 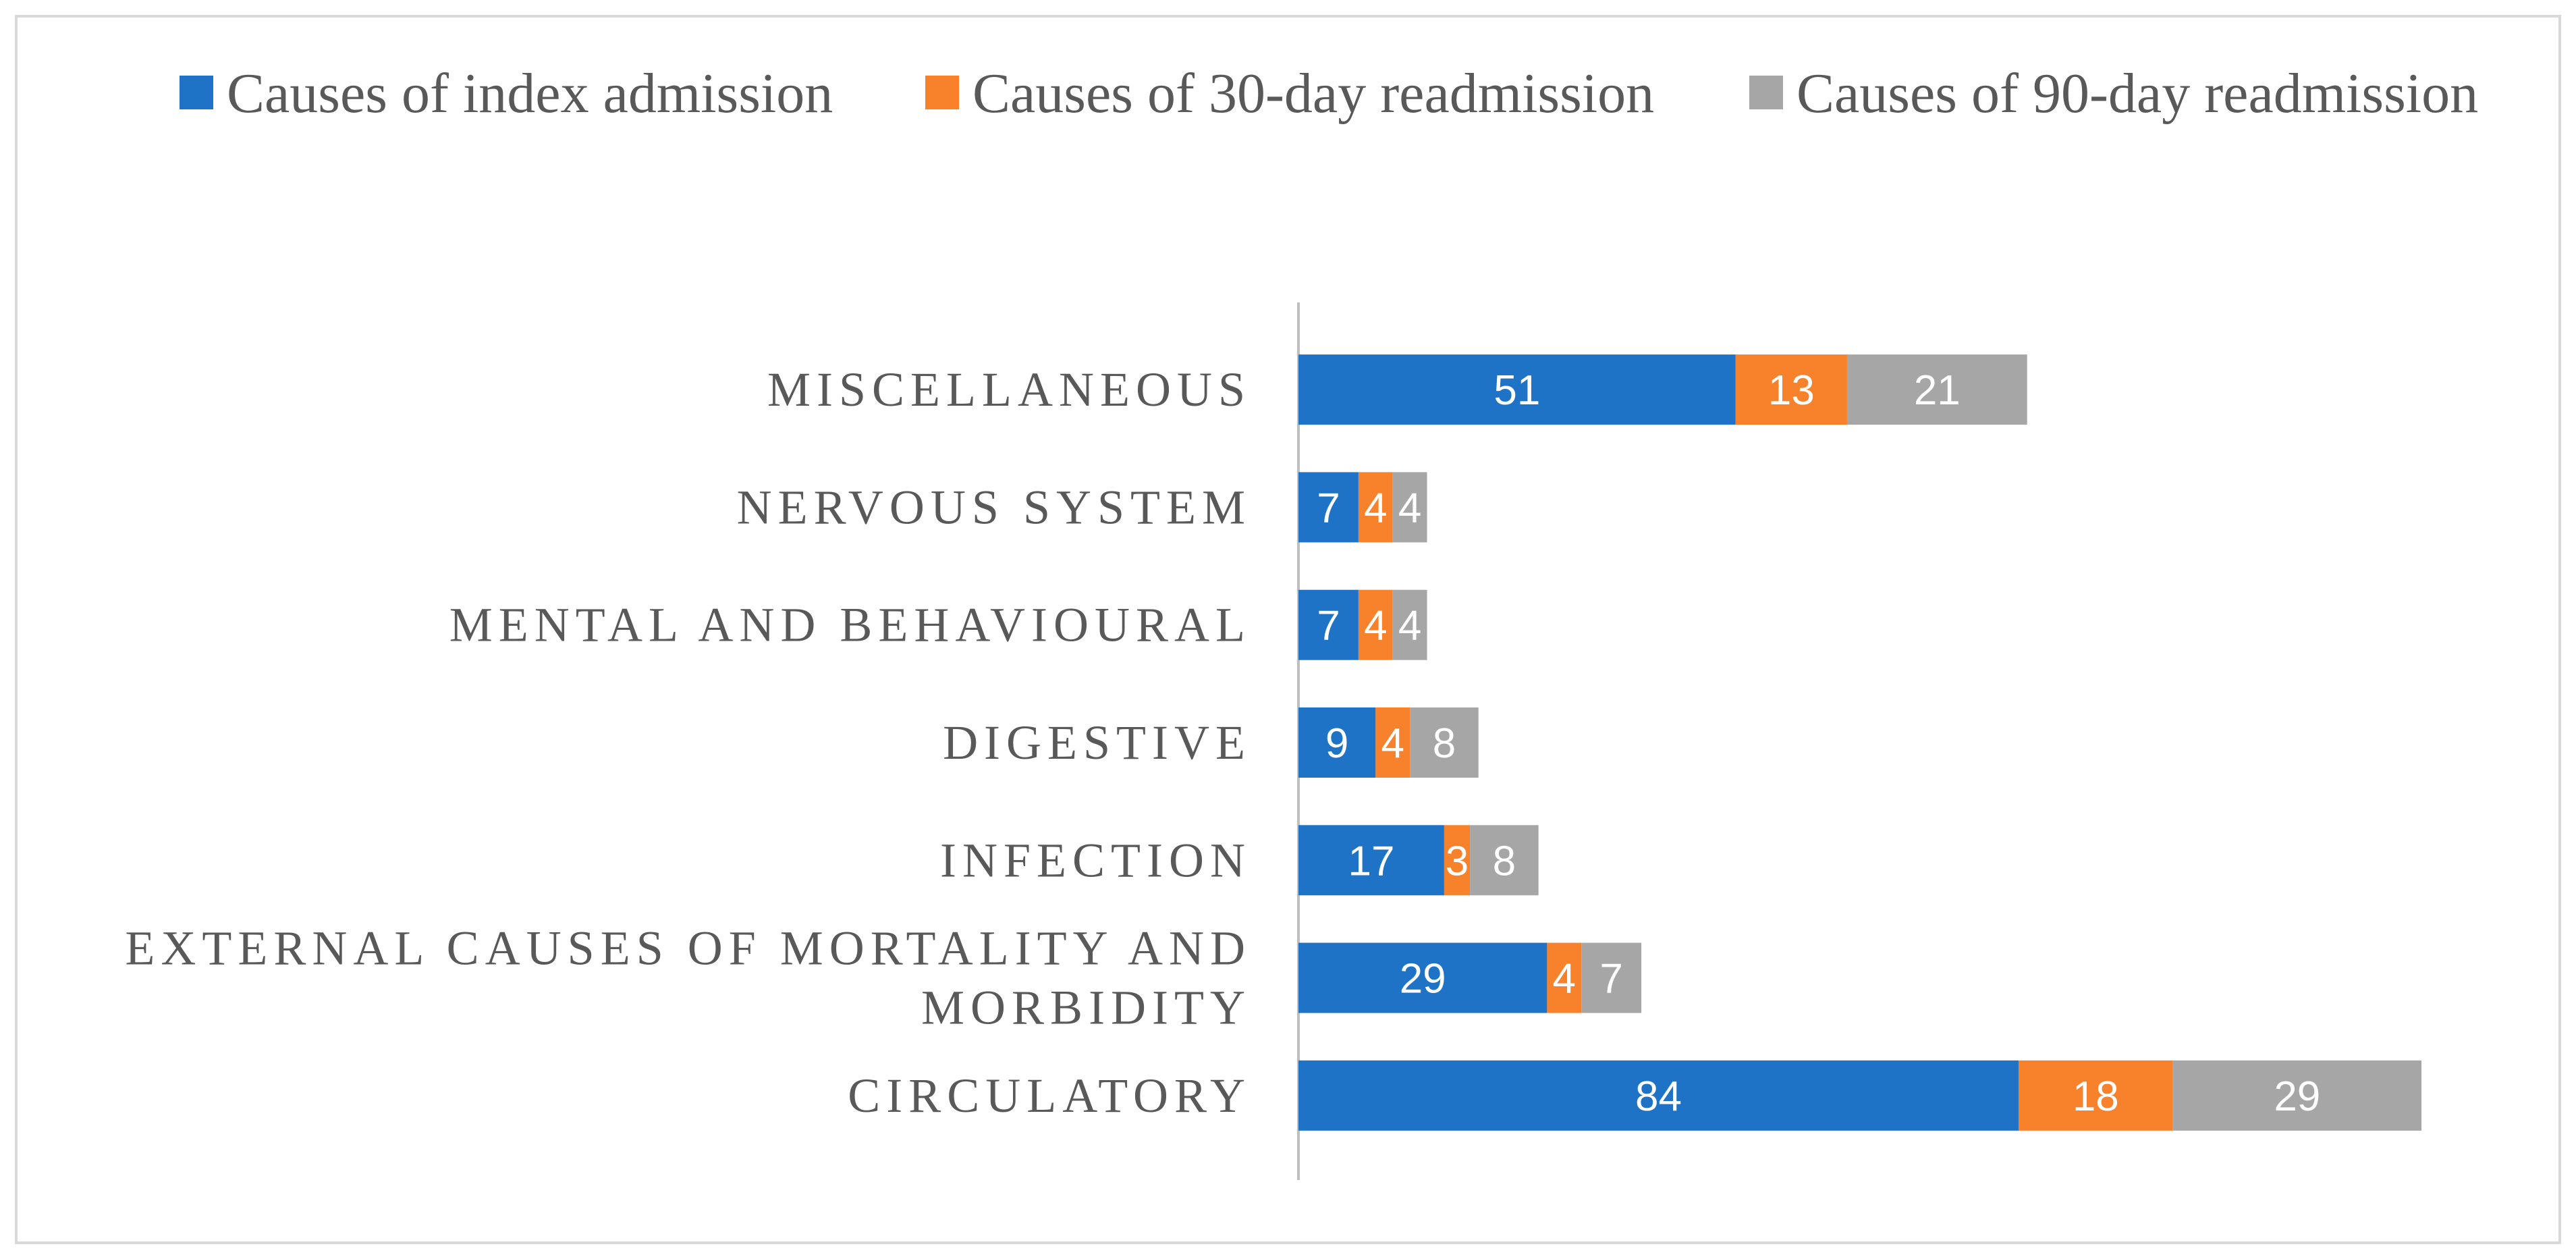 I want to click on data-label-mental-and-behavioural-causes-of-30-day-readmission: 4, so click(x=1375, y=626).